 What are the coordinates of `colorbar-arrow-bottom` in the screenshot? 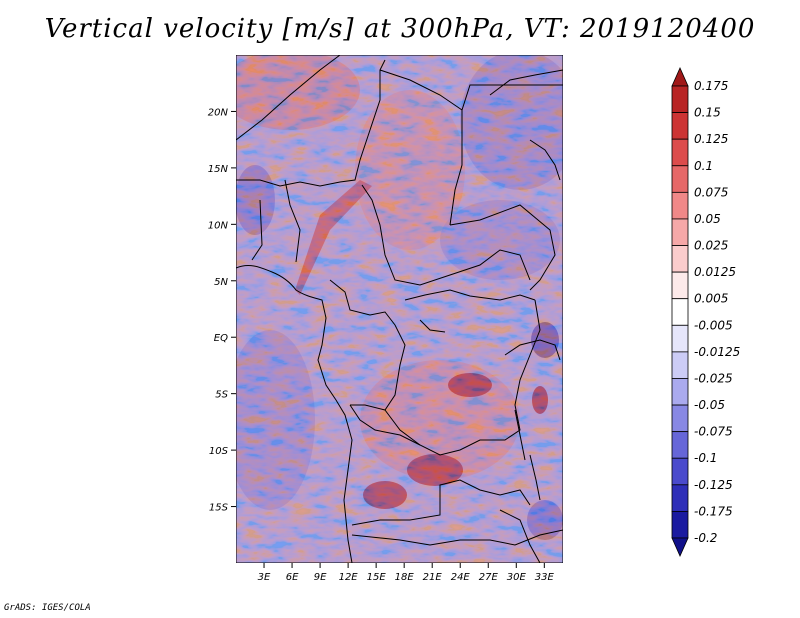 It's located at (680, 547).